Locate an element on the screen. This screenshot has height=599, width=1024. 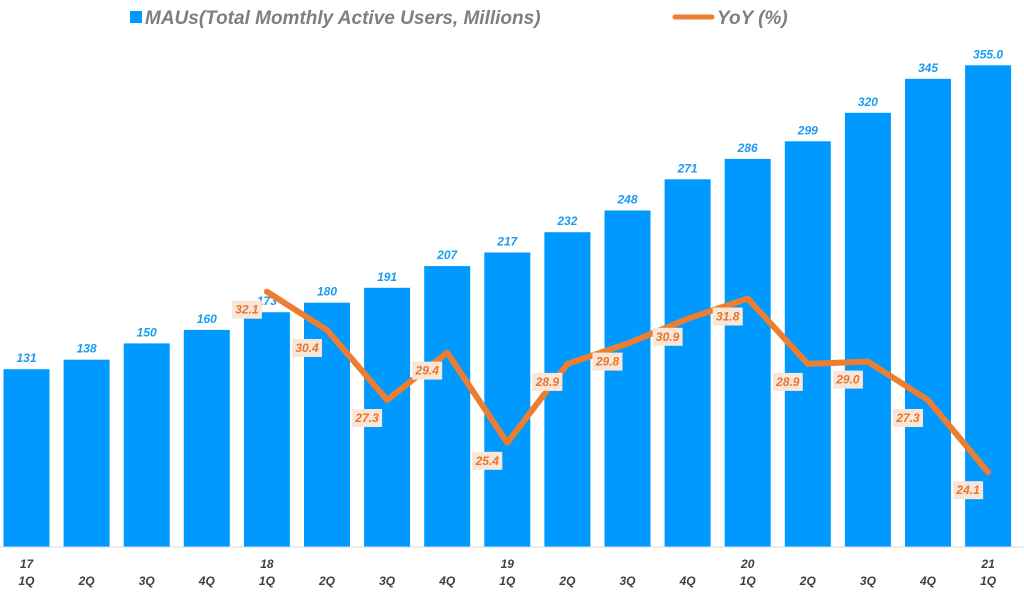
bar-value-label: 248 is located at coordinates (626, 200).